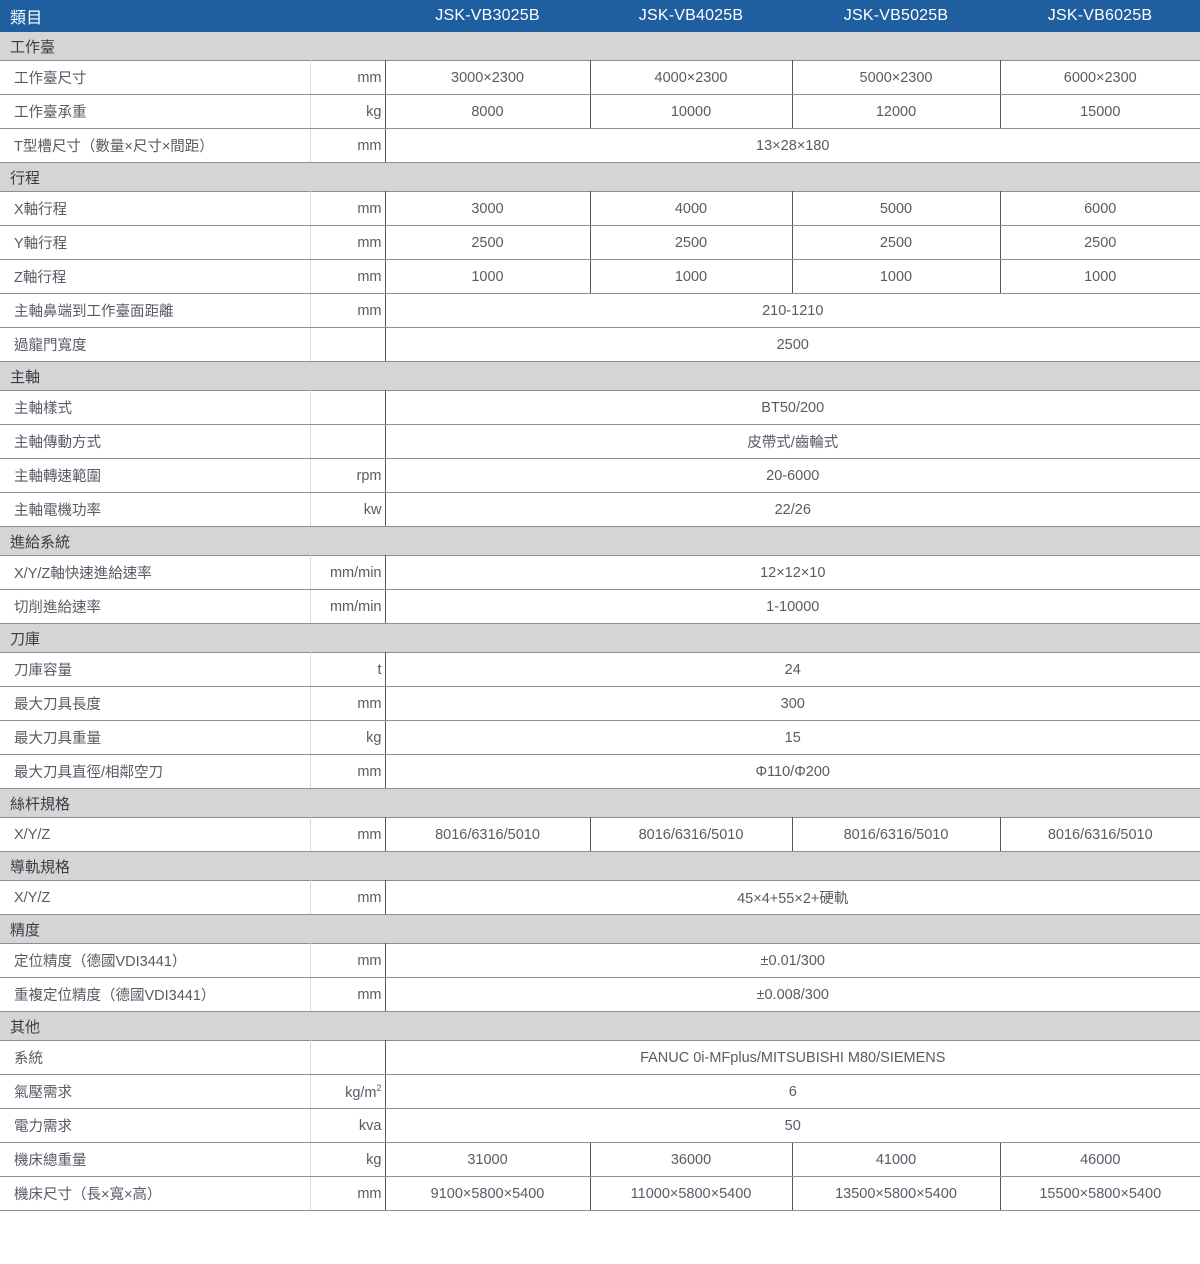 This screenshot has width=1200, height=1264. Describe the element at coordinates (792, 407) in the screenshot. I see `row-value-merged: BT50/200` at that location.